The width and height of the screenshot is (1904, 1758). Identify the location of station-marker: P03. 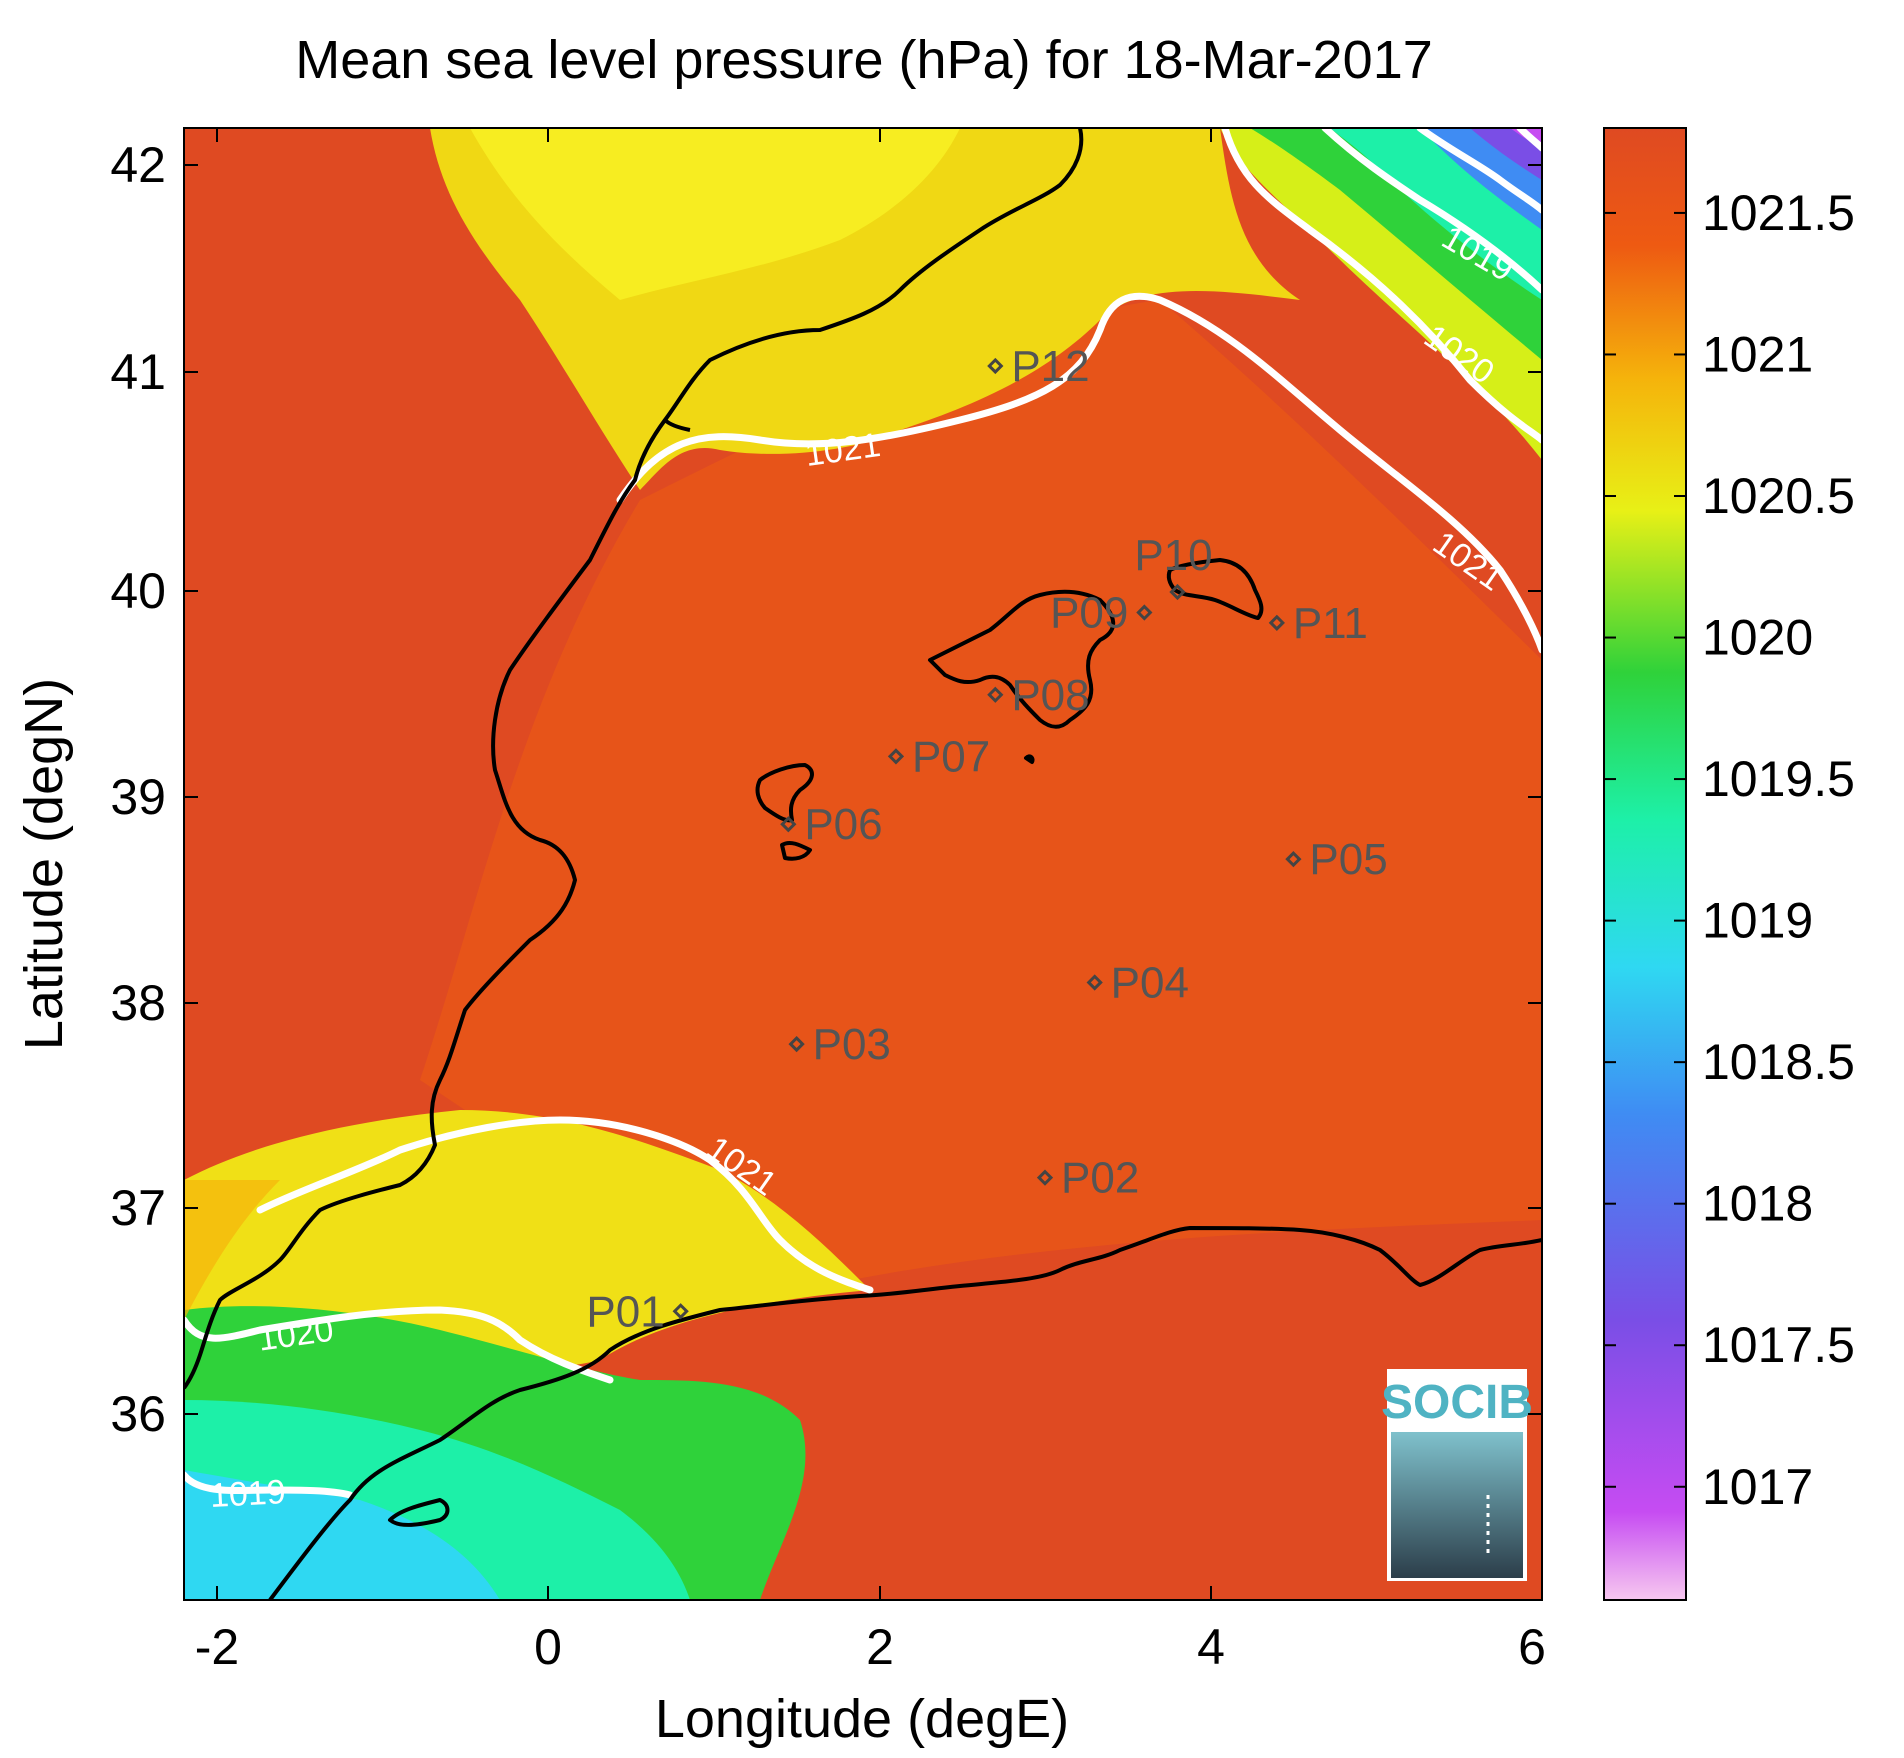
(839, 1044).